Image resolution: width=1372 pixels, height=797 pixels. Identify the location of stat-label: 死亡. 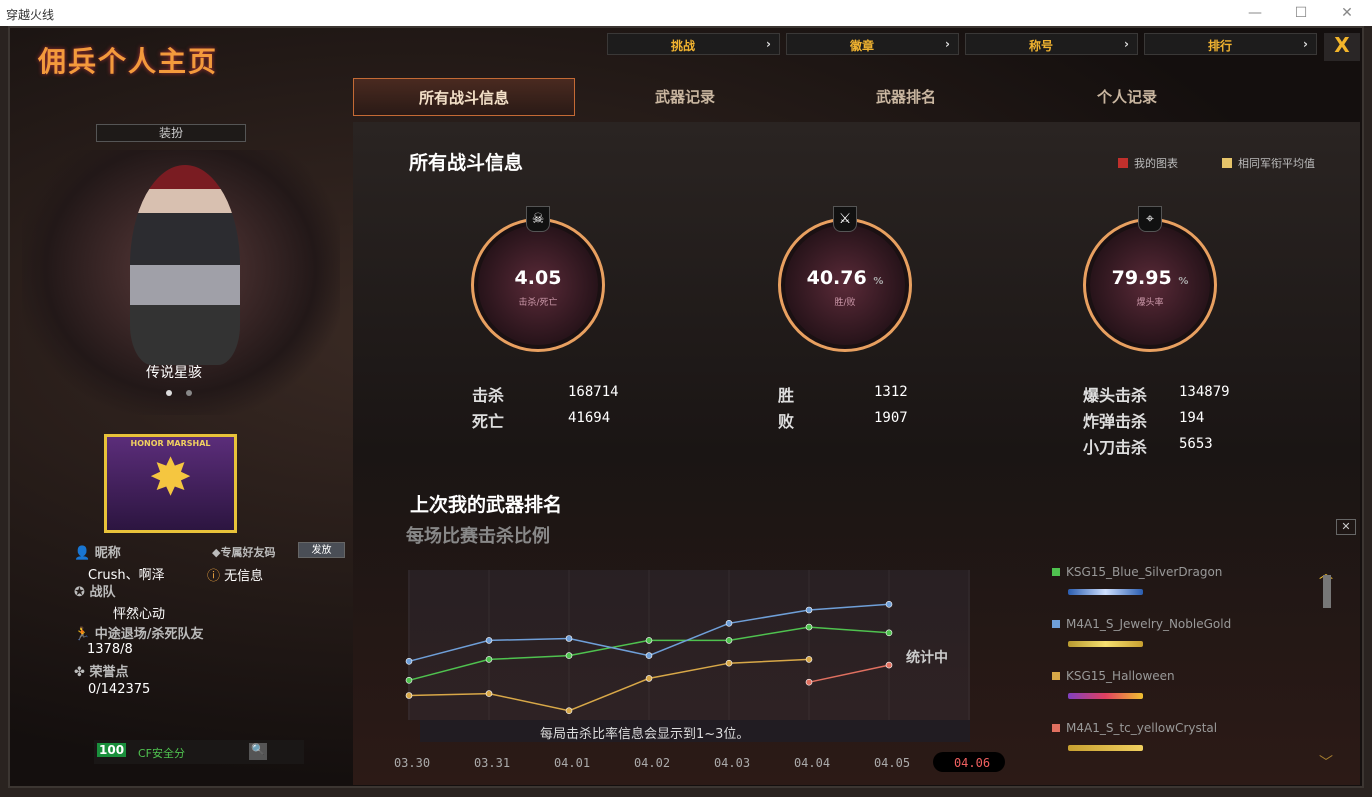
(488, 421).